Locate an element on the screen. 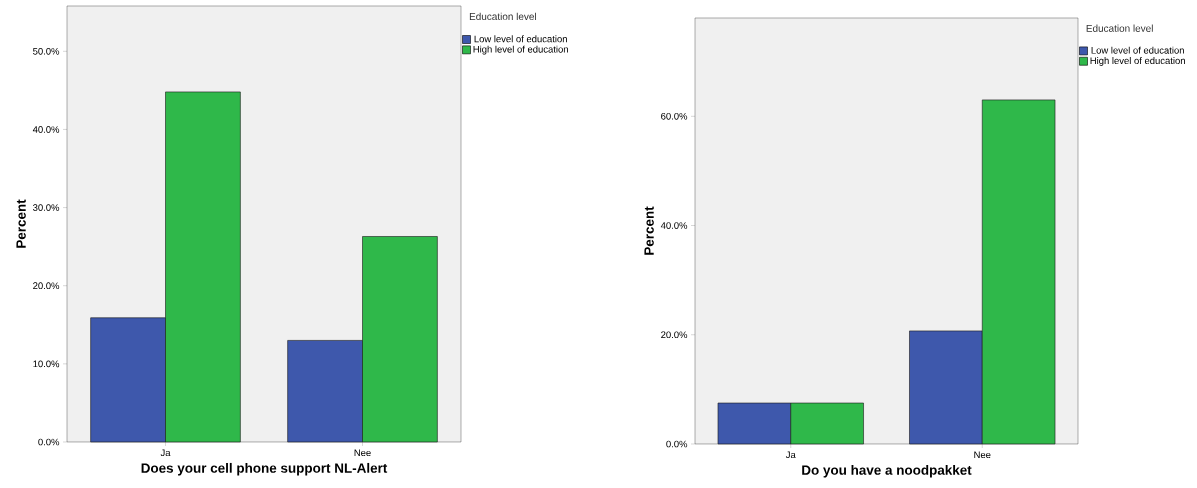 The image size is (1197, 488). y-tick-label: 60.0% is located at coordinates (674, 116).